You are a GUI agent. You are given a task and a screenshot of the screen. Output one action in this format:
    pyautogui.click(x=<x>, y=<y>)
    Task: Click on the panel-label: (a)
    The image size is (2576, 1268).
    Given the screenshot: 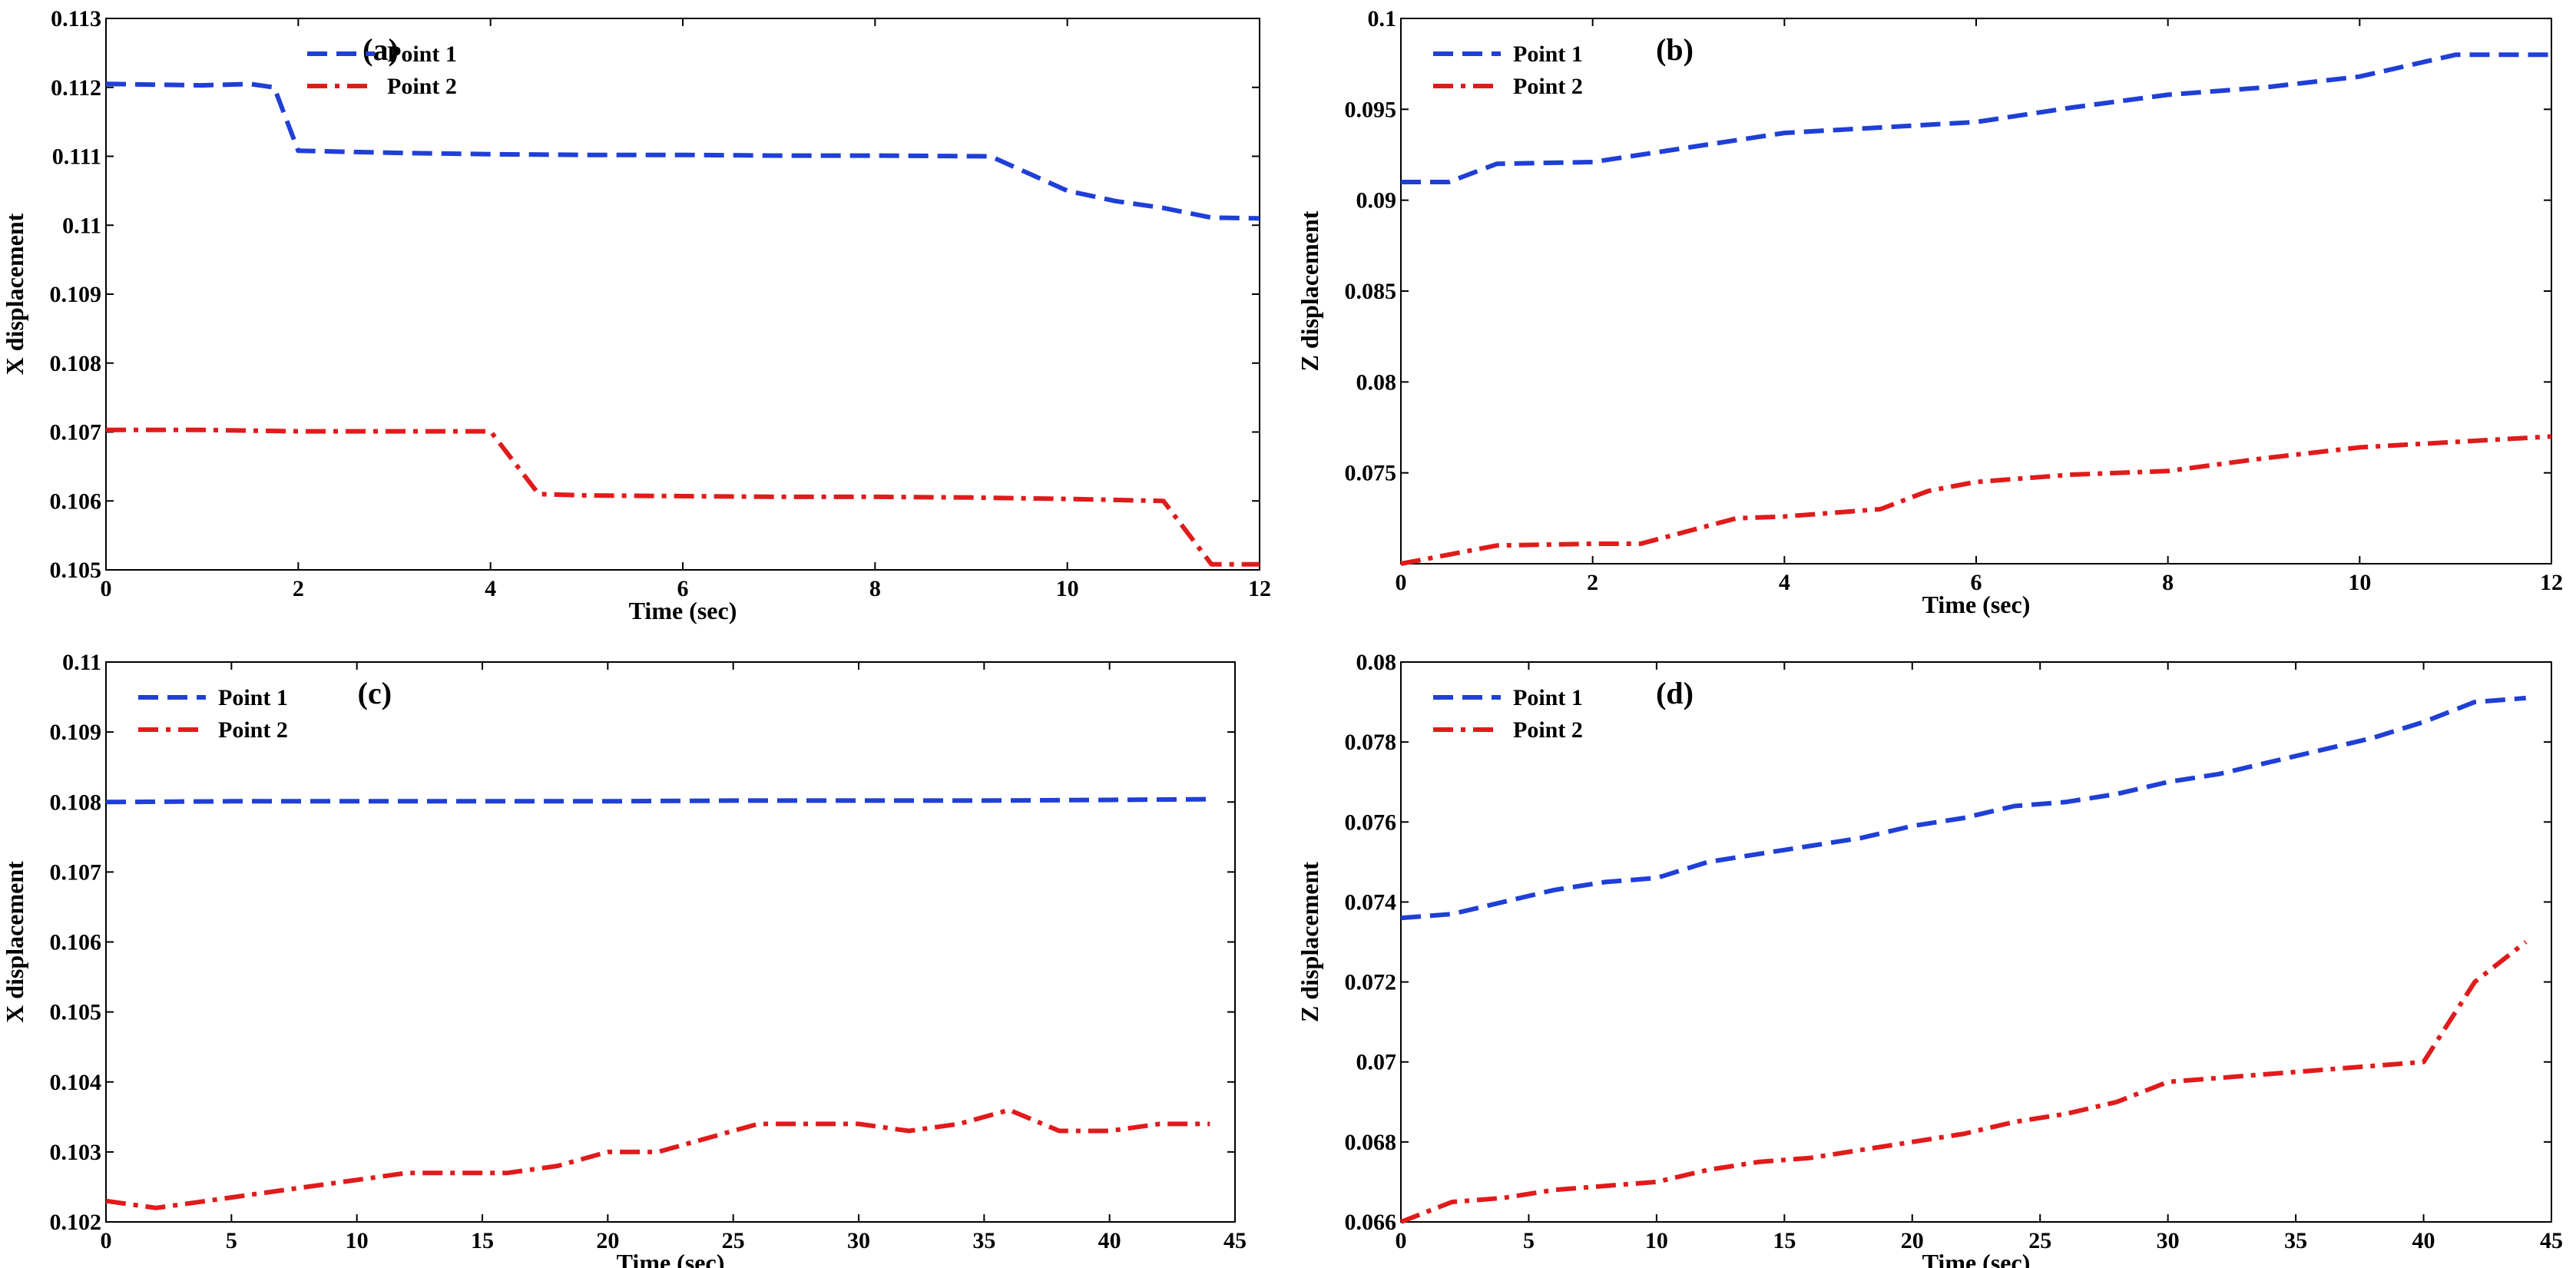 What is the action you would take?
    pyautogui.click(x=381, y=49)
    